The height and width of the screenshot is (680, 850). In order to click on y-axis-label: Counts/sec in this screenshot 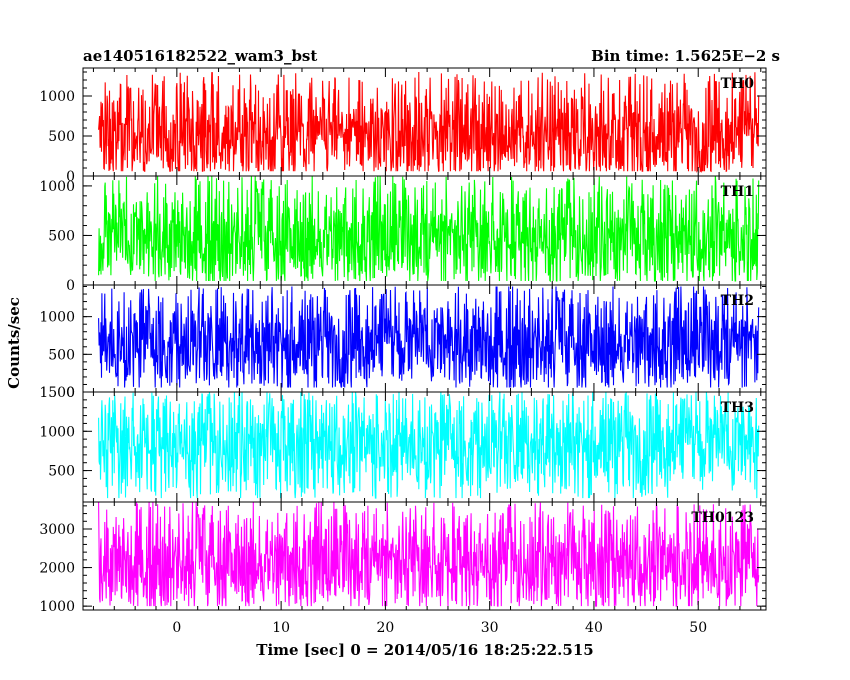, I will do `click(14, 343)`.